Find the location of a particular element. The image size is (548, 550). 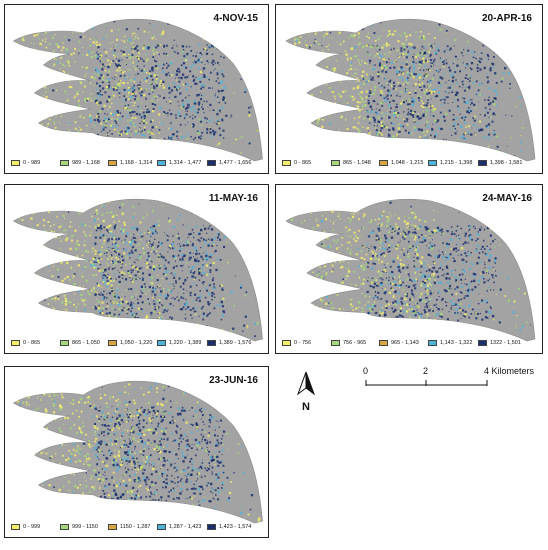

legend-item: 0 - 999 is located at coordinates (25, 527).